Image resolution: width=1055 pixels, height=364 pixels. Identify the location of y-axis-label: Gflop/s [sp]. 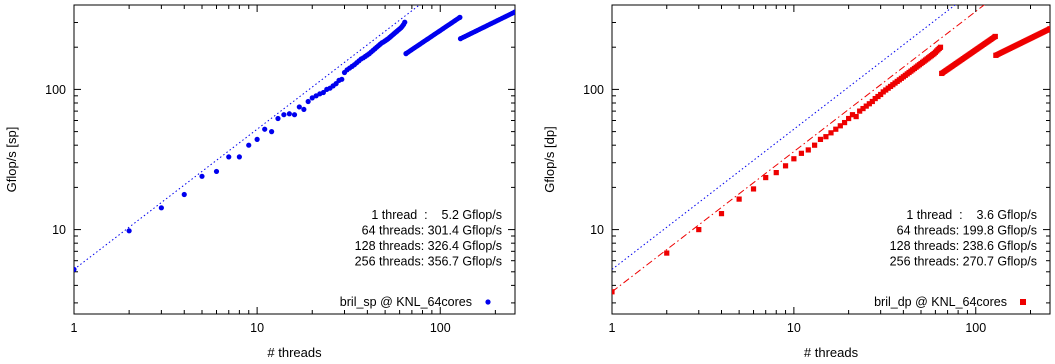
(11, 160).